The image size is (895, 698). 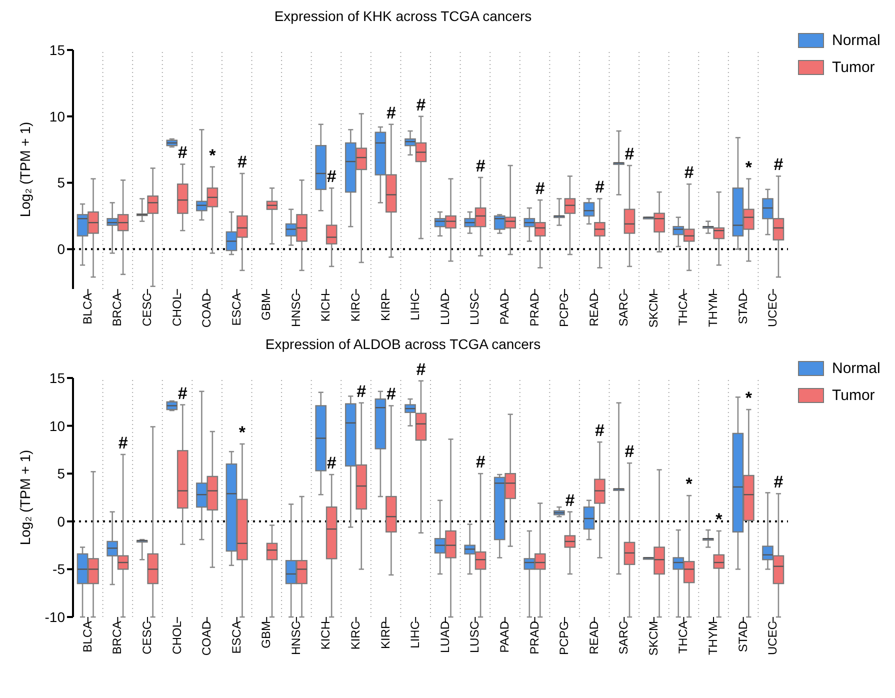 What do you see at coordinates (55, 616) in the screenshot?
I see `y-tick-label: -10` at bounding box center [55, 616].